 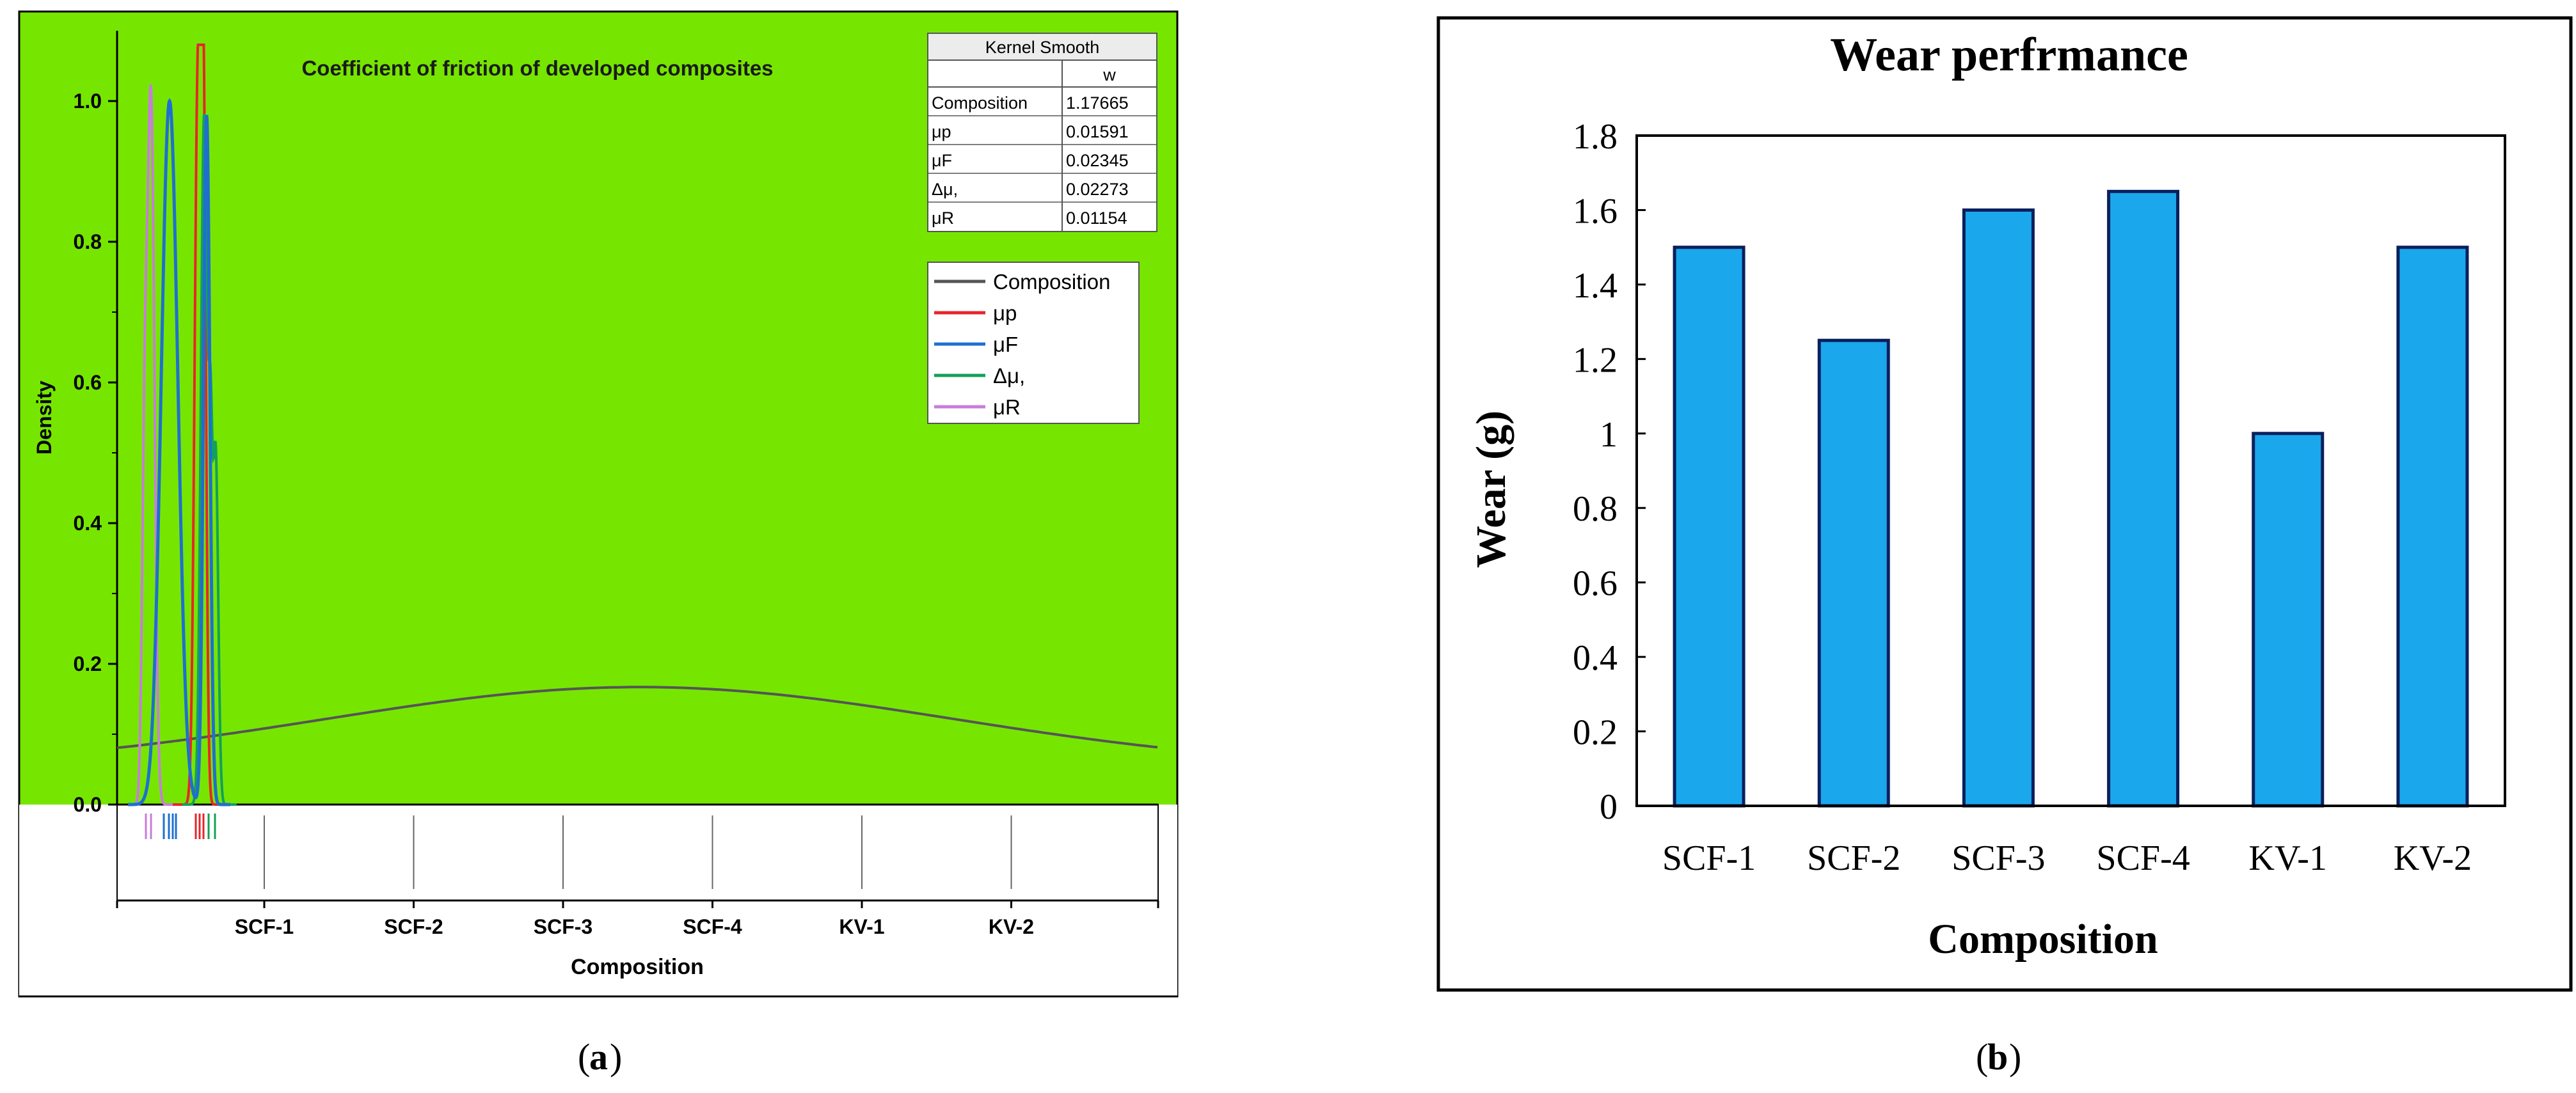 I want to click on kernel-table-title-bg, so click(x=1042, y=47).